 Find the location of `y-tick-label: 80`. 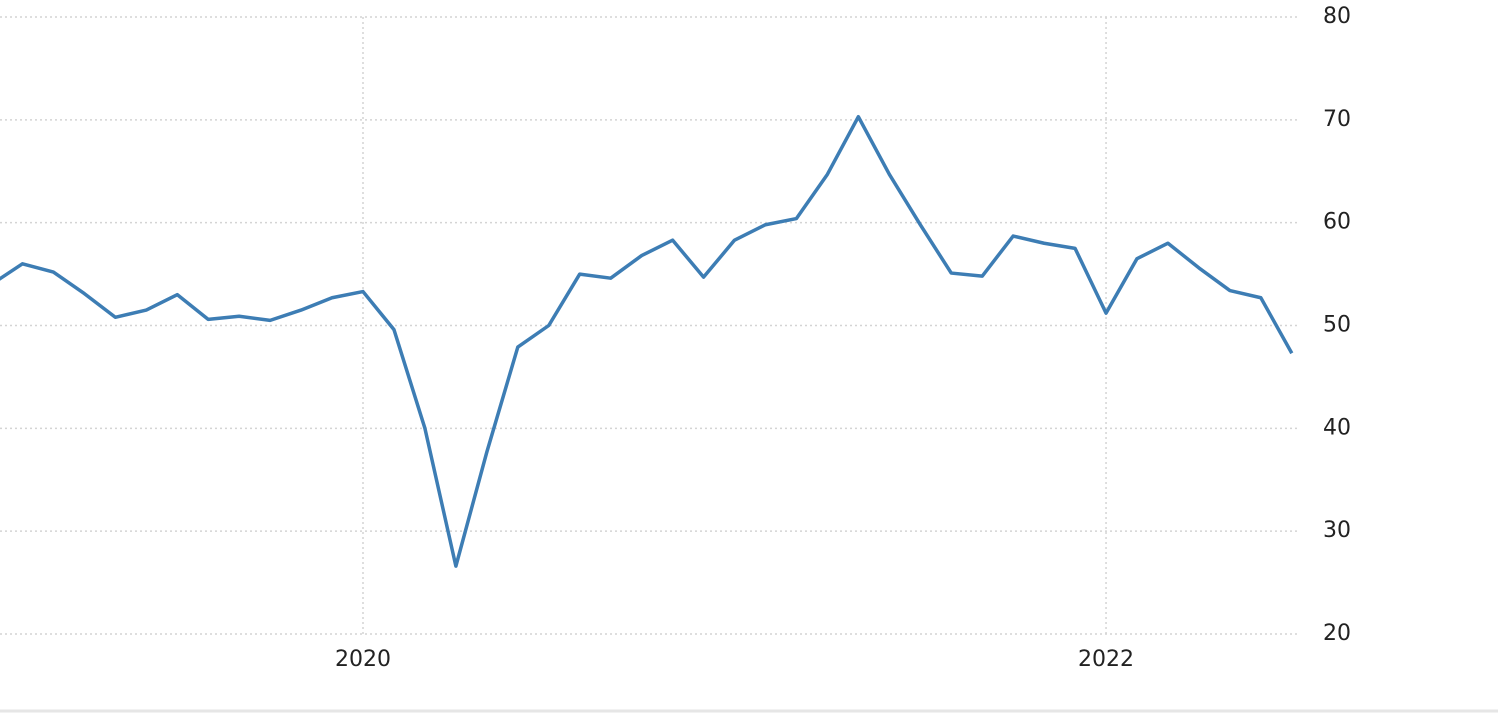

y-tick-label: 80 is located at coordinates (1337, 16).